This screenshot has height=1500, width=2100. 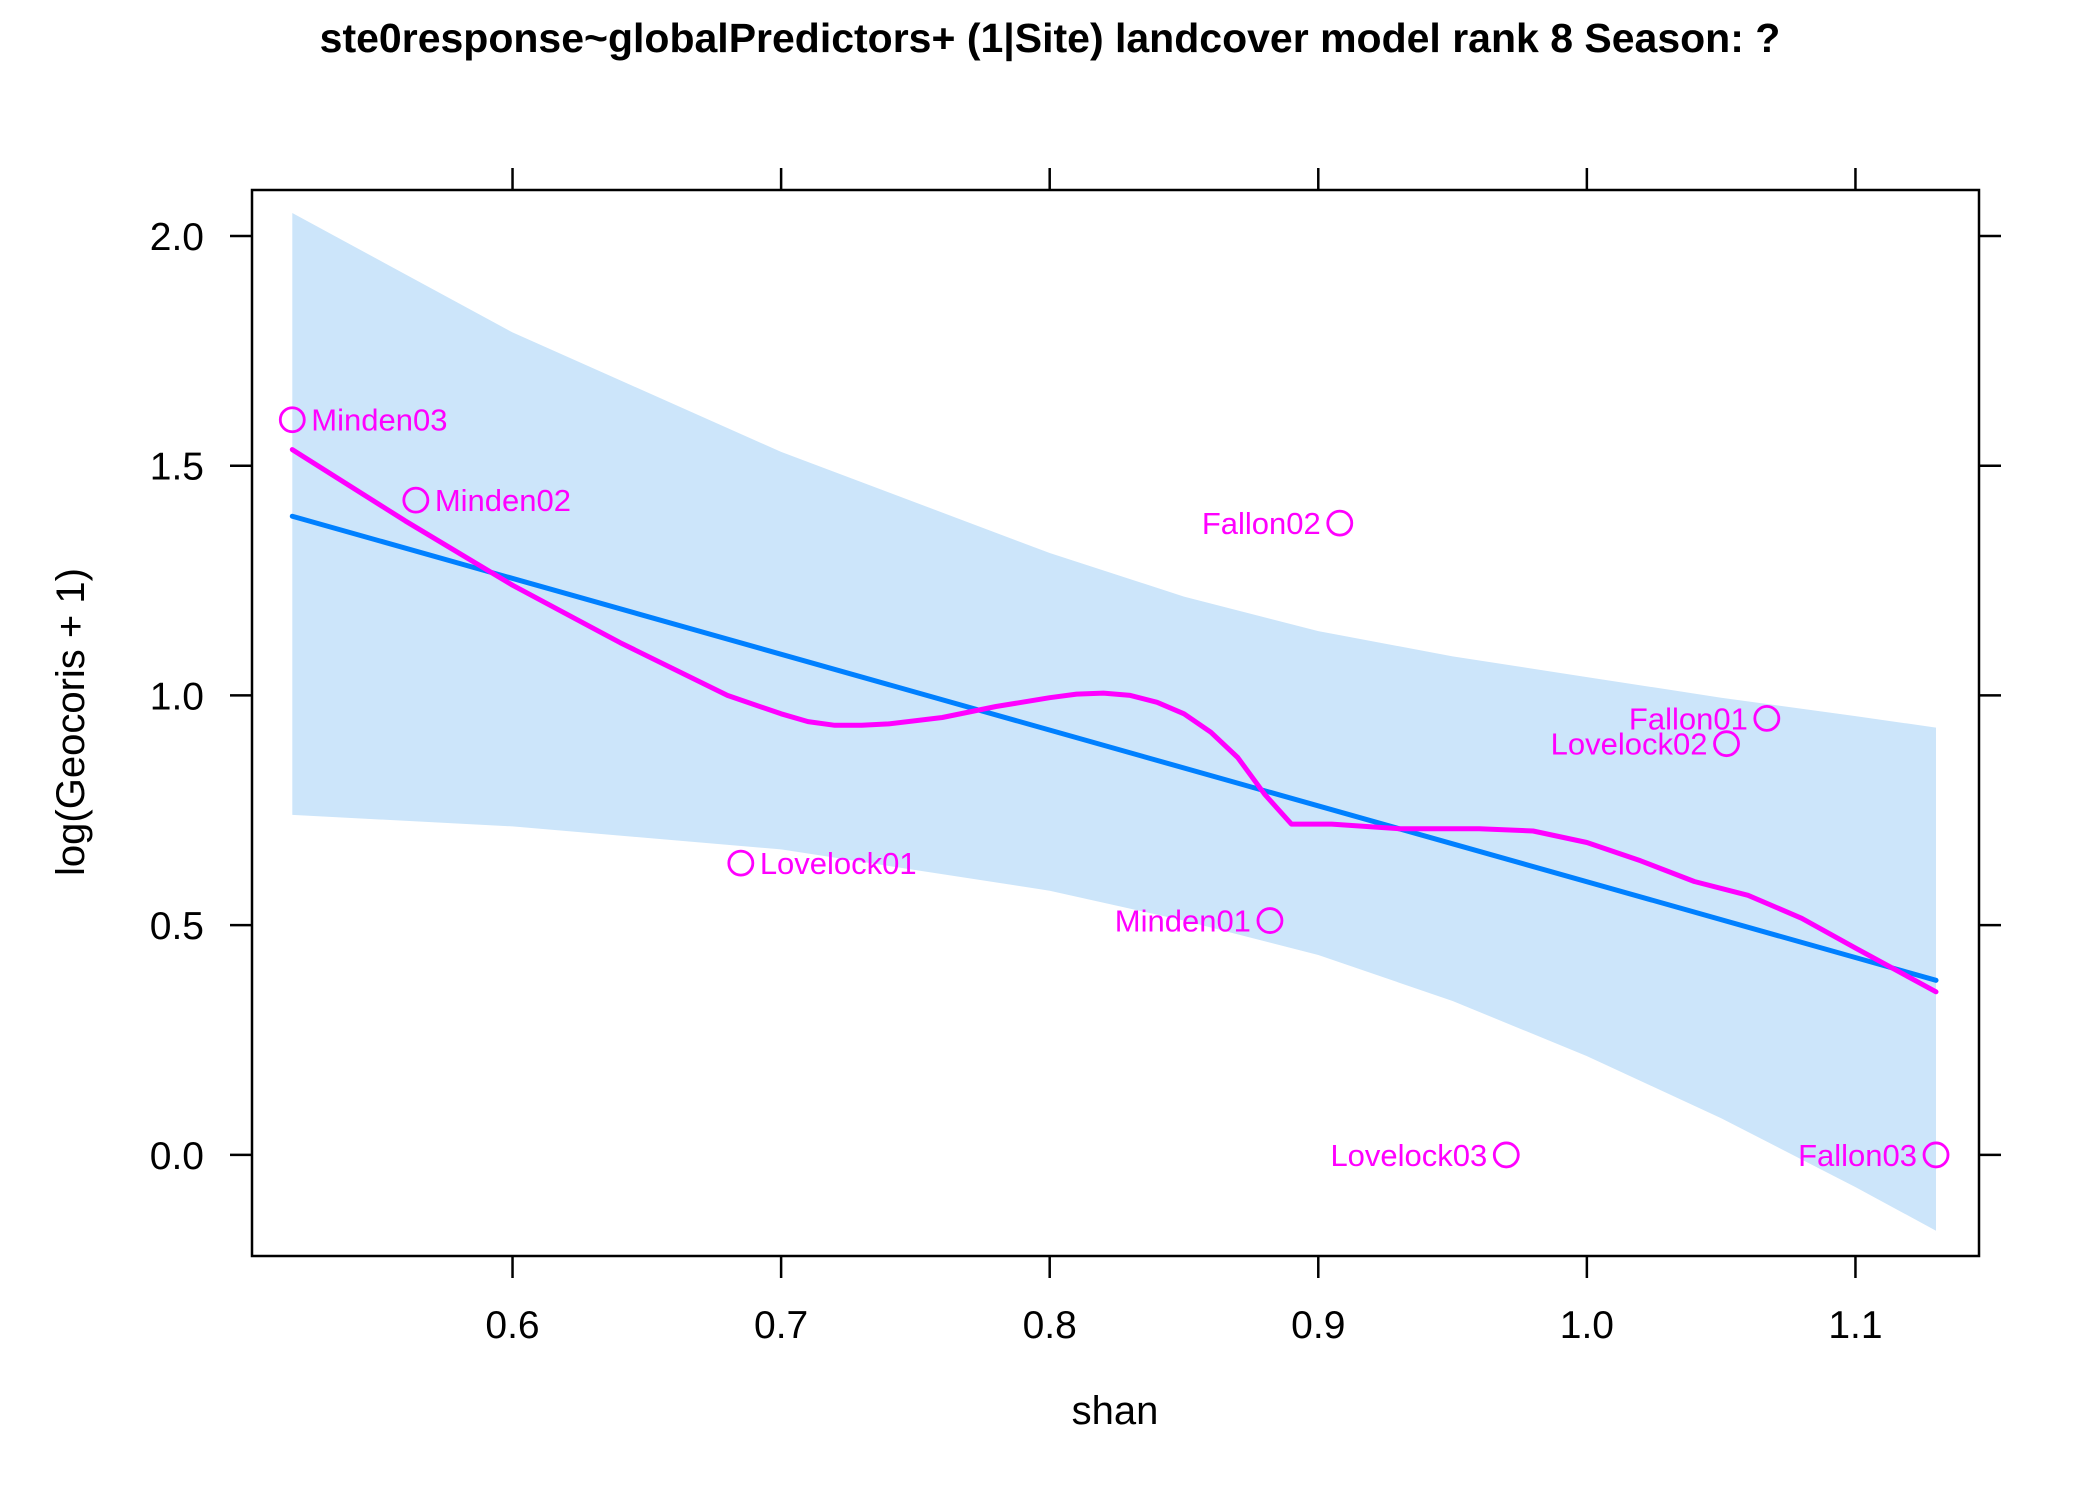 What do you see at coordinates (781, 1325) in the screenshot?
I see `x-tick-label: 0.7` at bounding box center [781, 1325].